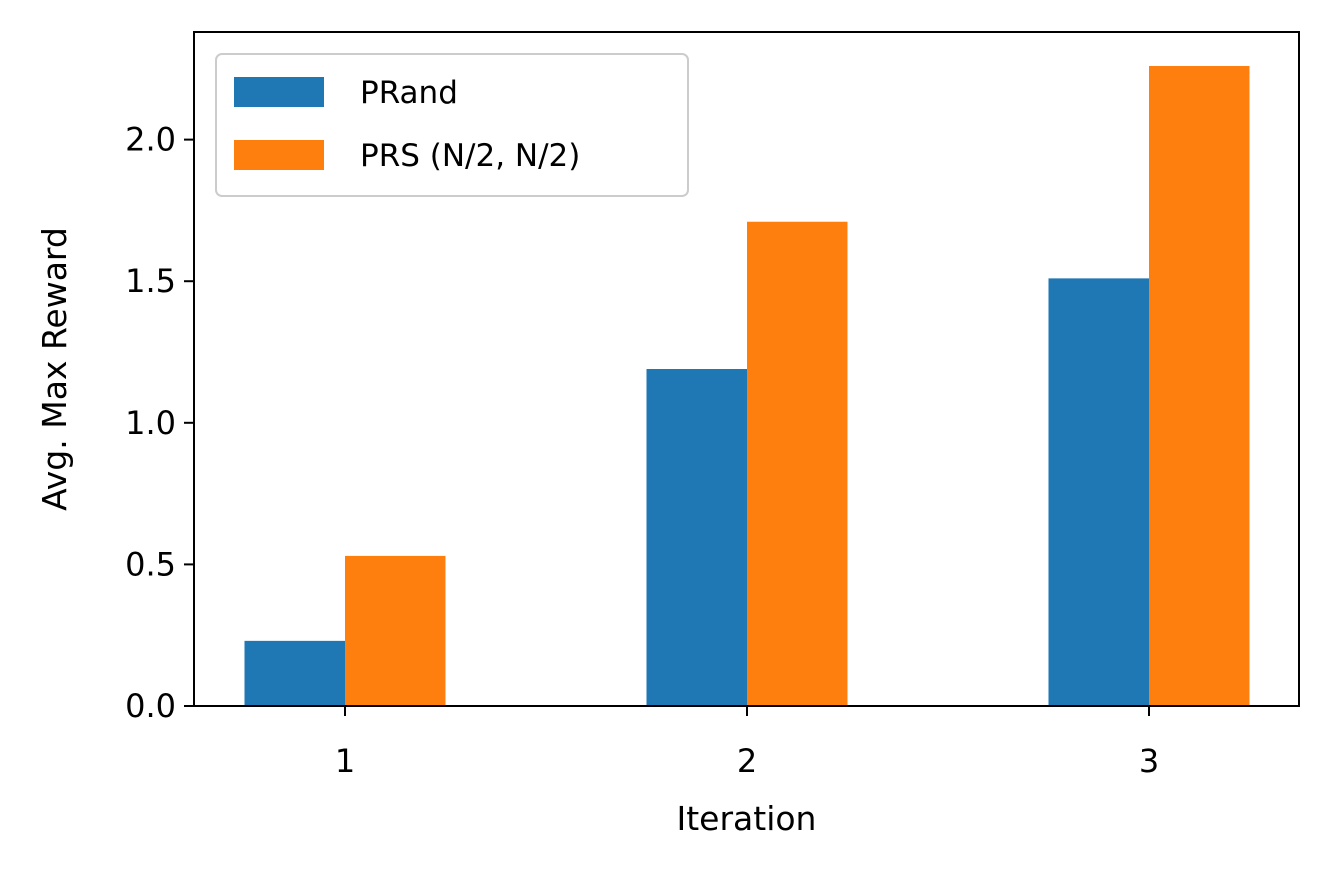 The width and height of the screenshot is (1331, 873). I want to click on y-tick-label: 0.5, so click(150, 564).